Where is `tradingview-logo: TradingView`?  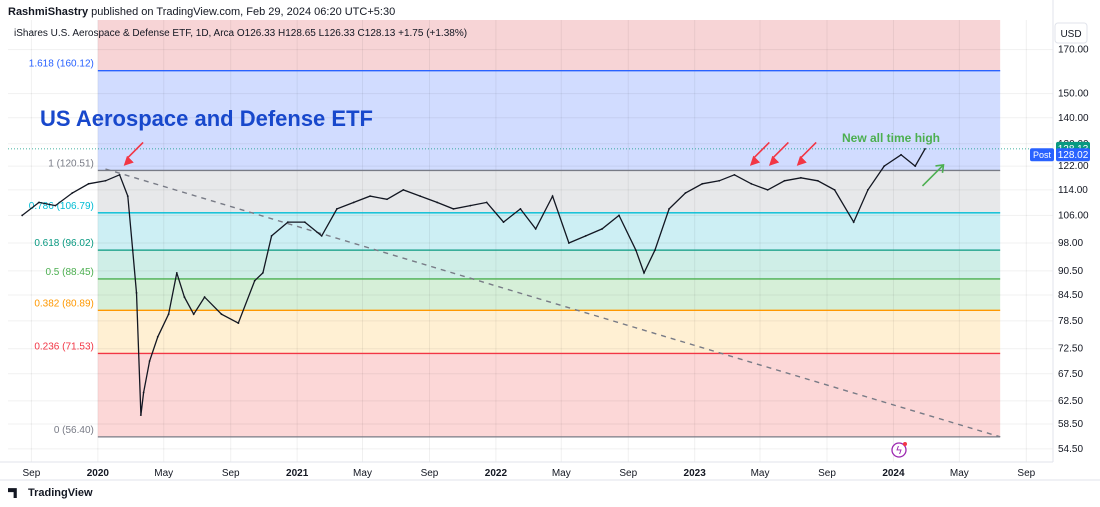
tradingview-logo: TradingView is located at coordinates (50, 493).